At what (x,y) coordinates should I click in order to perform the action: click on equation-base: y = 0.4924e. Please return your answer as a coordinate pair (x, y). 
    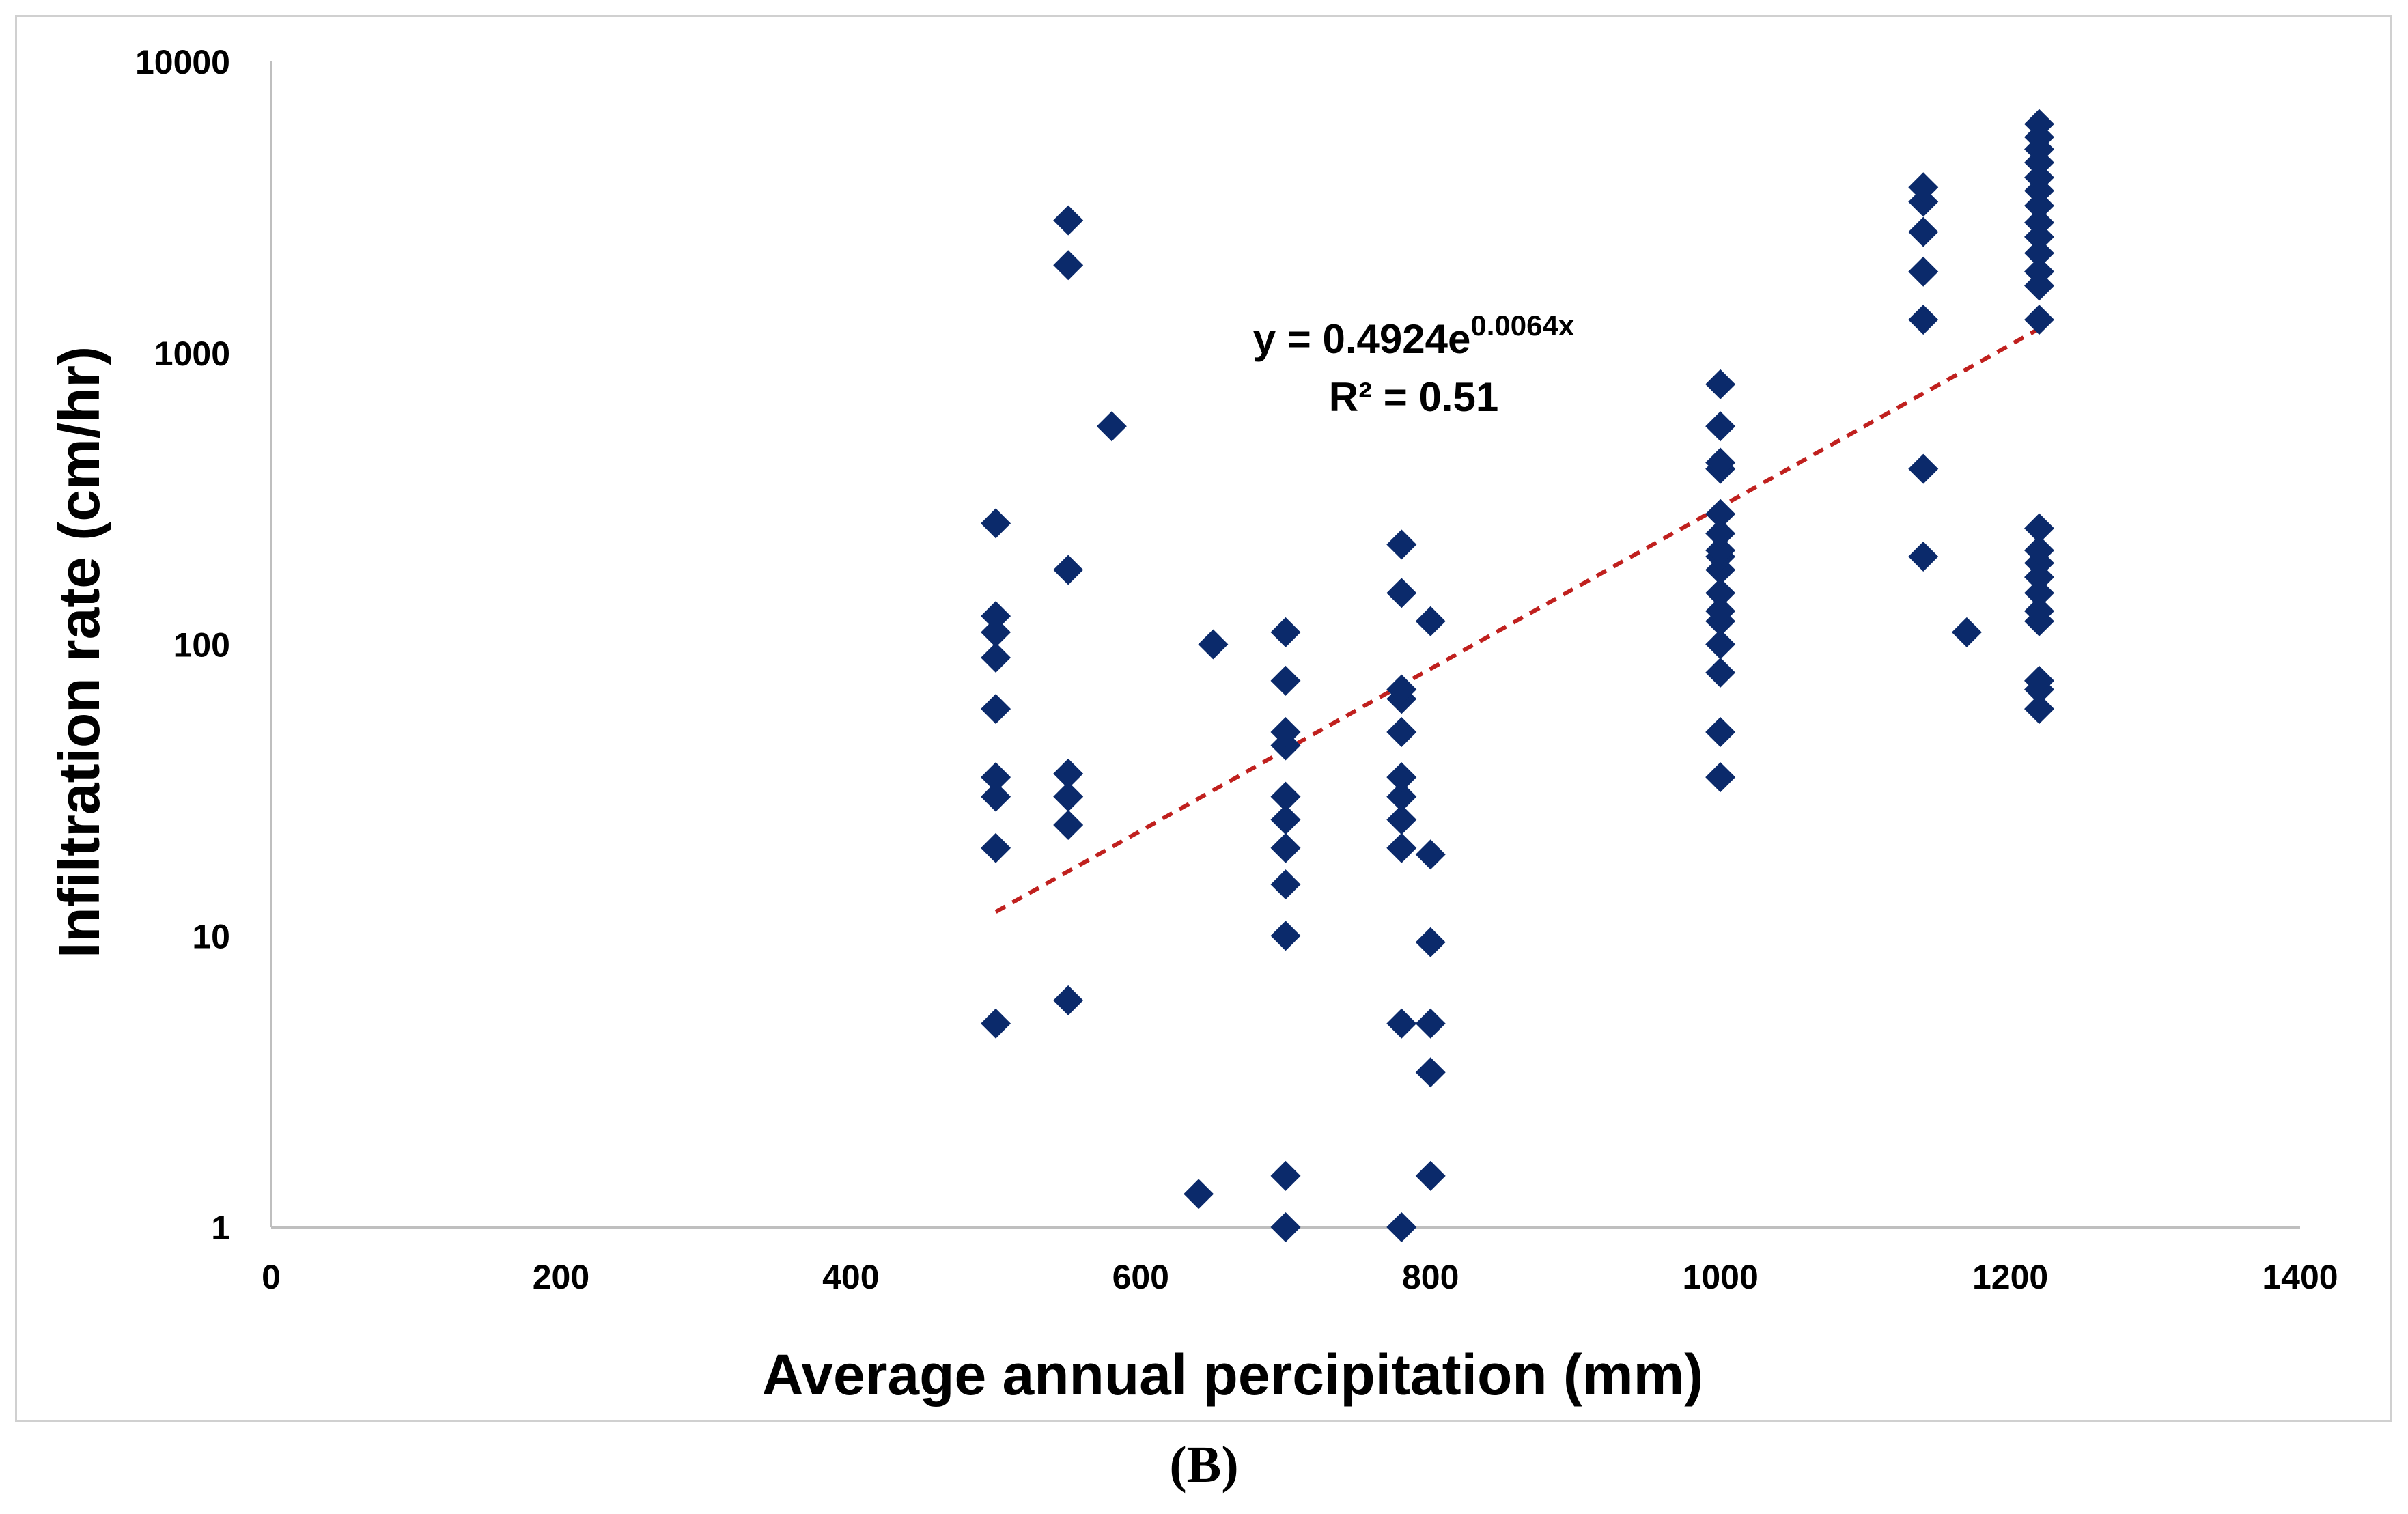
    Looking at the image, I should click on (1362, 339).